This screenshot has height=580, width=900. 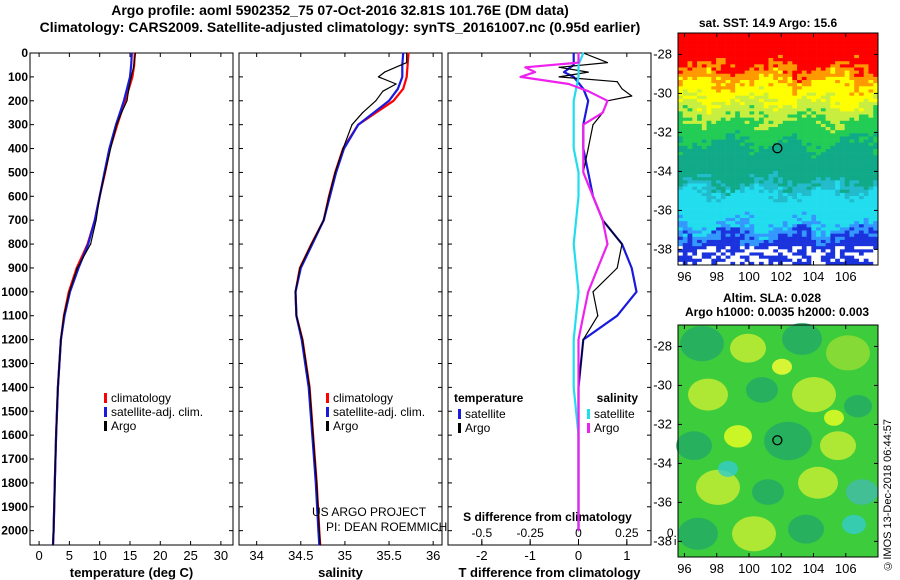 I want to click on x-tick-label: 5, so click(x=69, y=555).